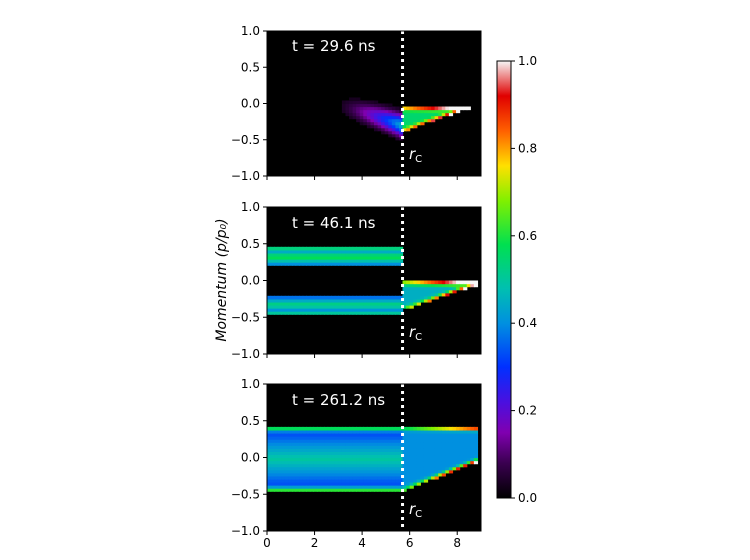  I want to click on panel-2-ytick-label: −1.0, so click(245, 354).